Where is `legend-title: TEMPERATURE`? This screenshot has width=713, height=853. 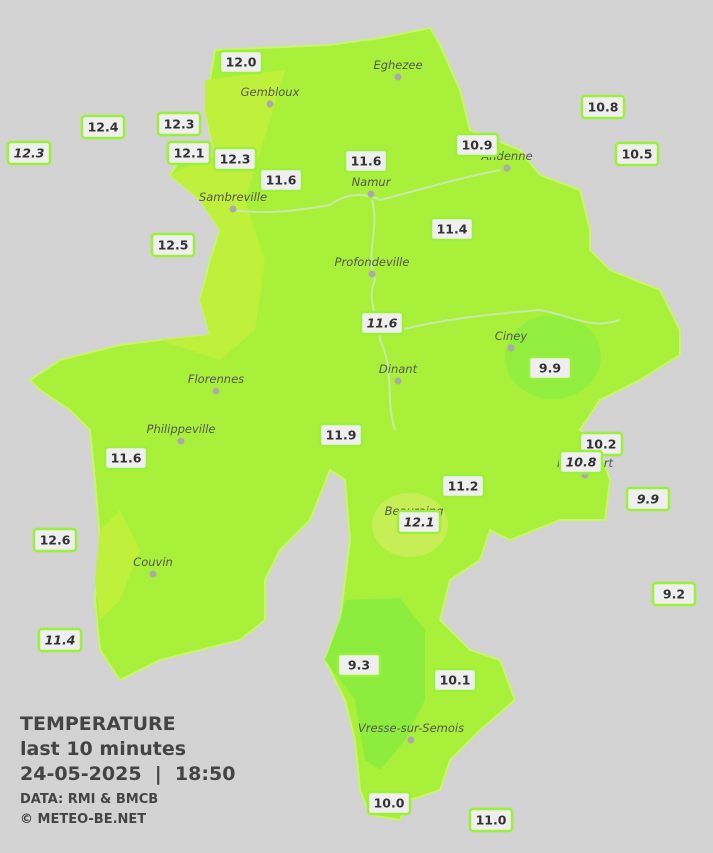 legend-title: TEMPERATURE is located at coordinates (98, 724).